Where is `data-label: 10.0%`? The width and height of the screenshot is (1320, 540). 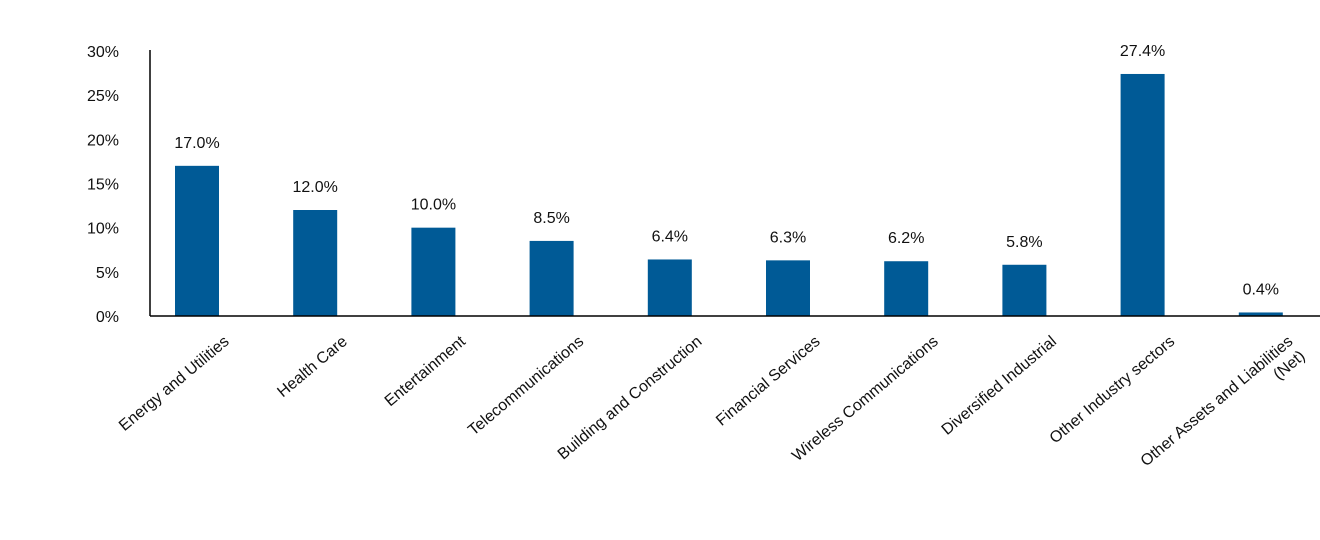
data-label: 10.0% is located at coordinates (433, 205).